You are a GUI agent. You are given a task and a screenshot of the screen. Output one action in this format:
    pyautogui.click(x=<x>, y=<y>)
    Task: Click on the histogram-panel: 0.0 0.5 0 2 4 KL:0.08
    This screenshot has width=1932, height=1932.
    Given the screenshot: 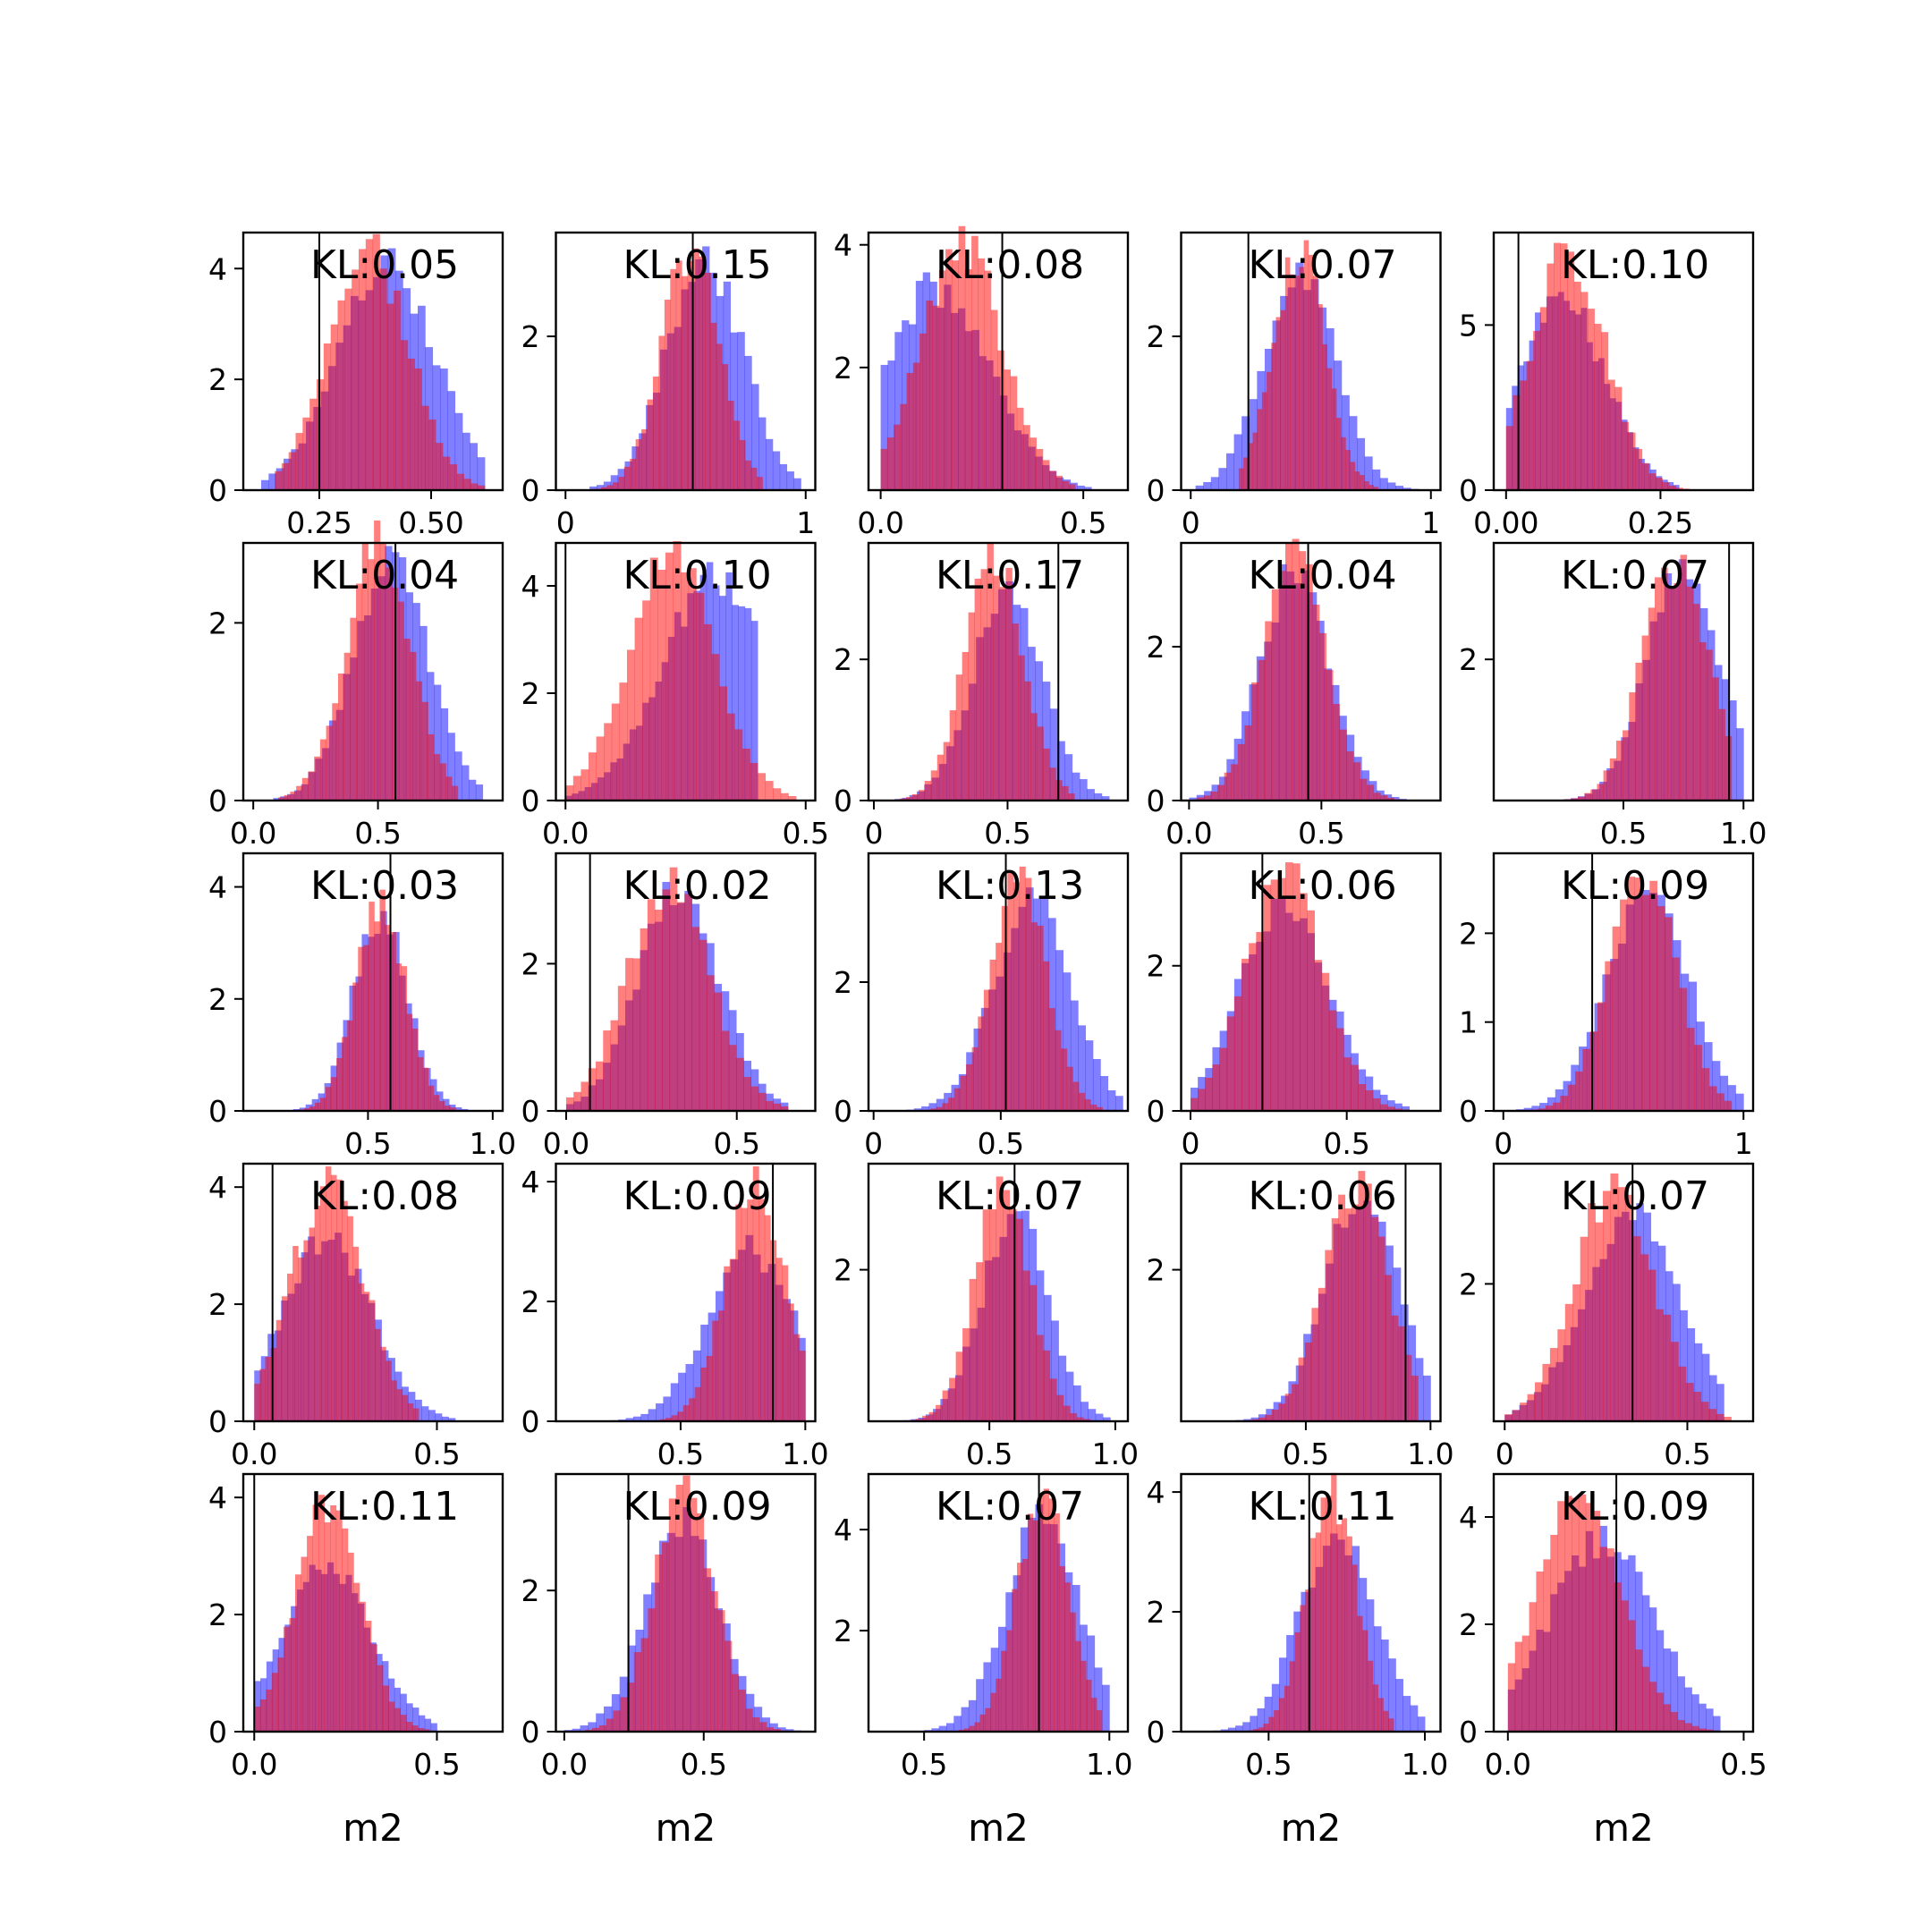 What is the action you would take?
    pyautogui.click(x=356, y=1316)
    